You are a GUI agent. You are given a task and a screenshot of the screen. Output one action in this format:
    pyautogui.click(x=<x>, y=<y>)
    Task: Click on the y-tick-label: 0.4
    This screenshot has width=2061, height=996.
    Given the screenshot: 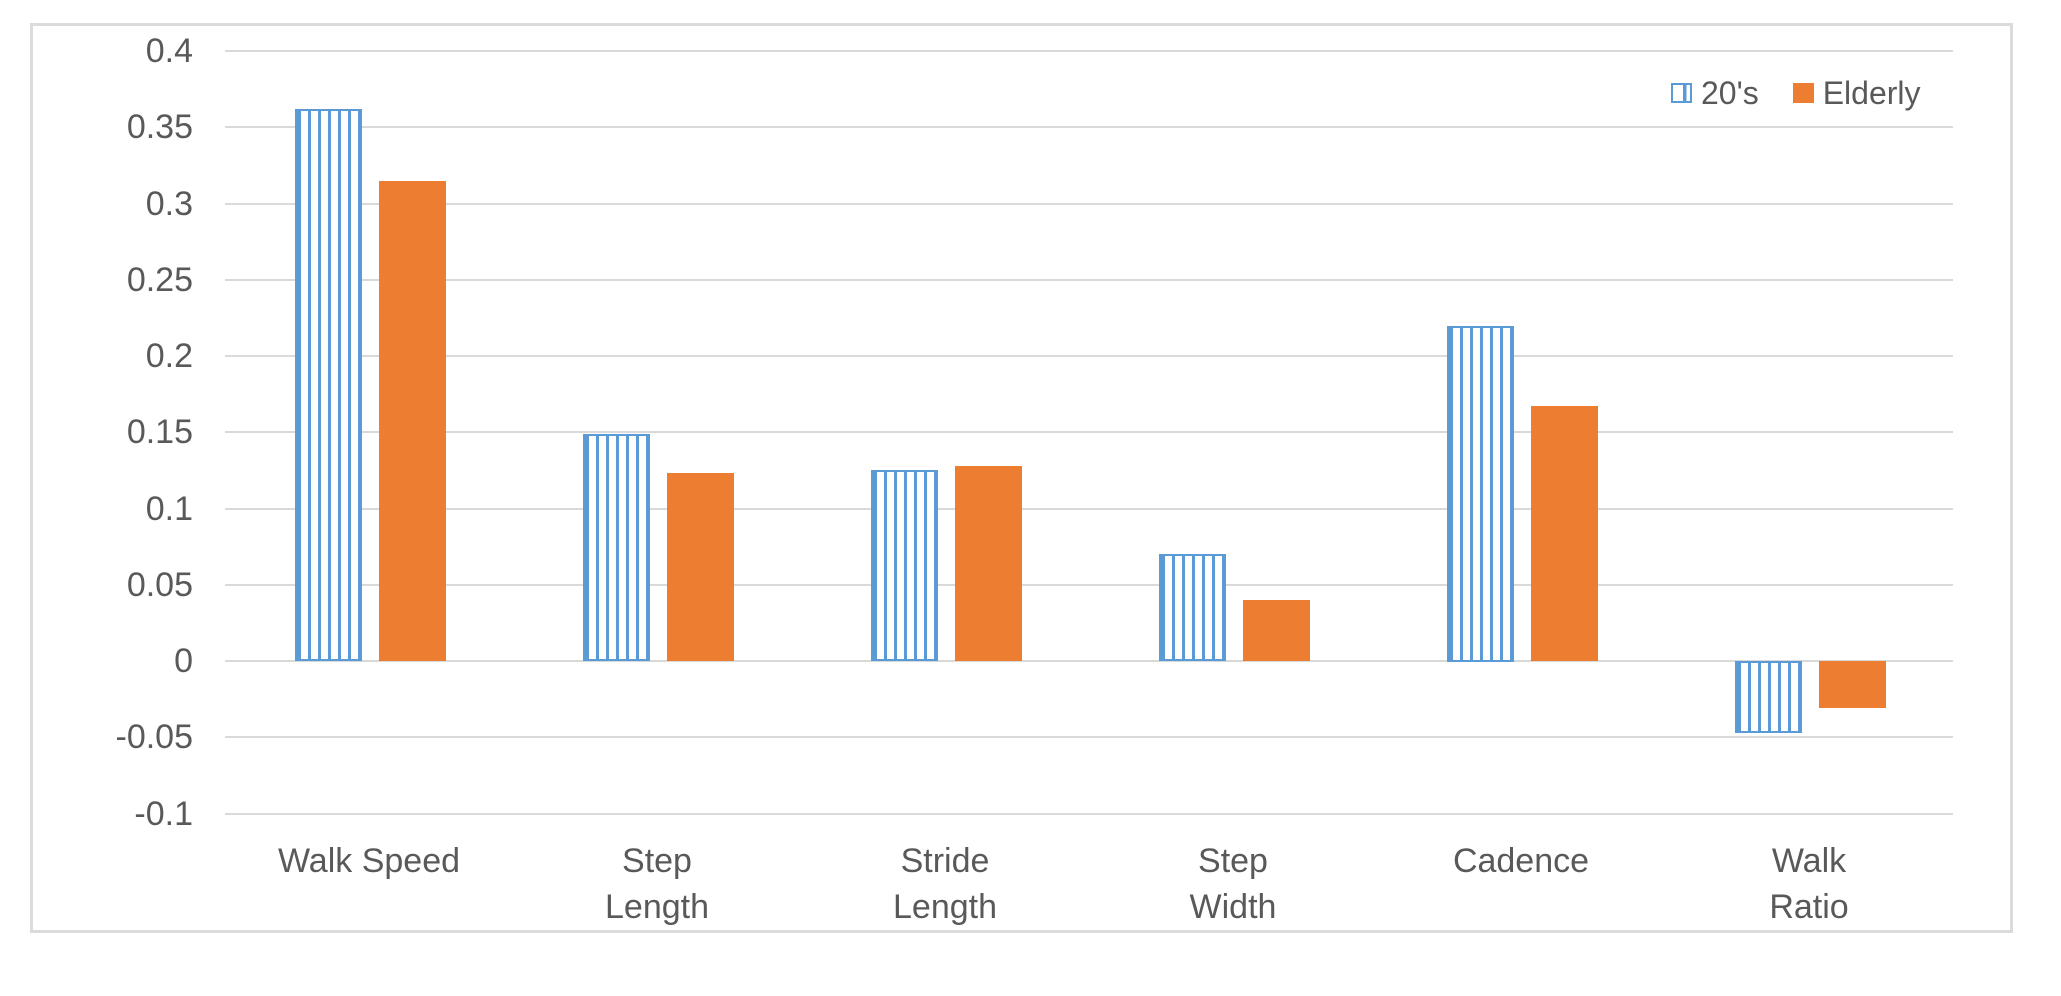 What is the action you would take?
    pyautogui.click(x=169, y=51)
    